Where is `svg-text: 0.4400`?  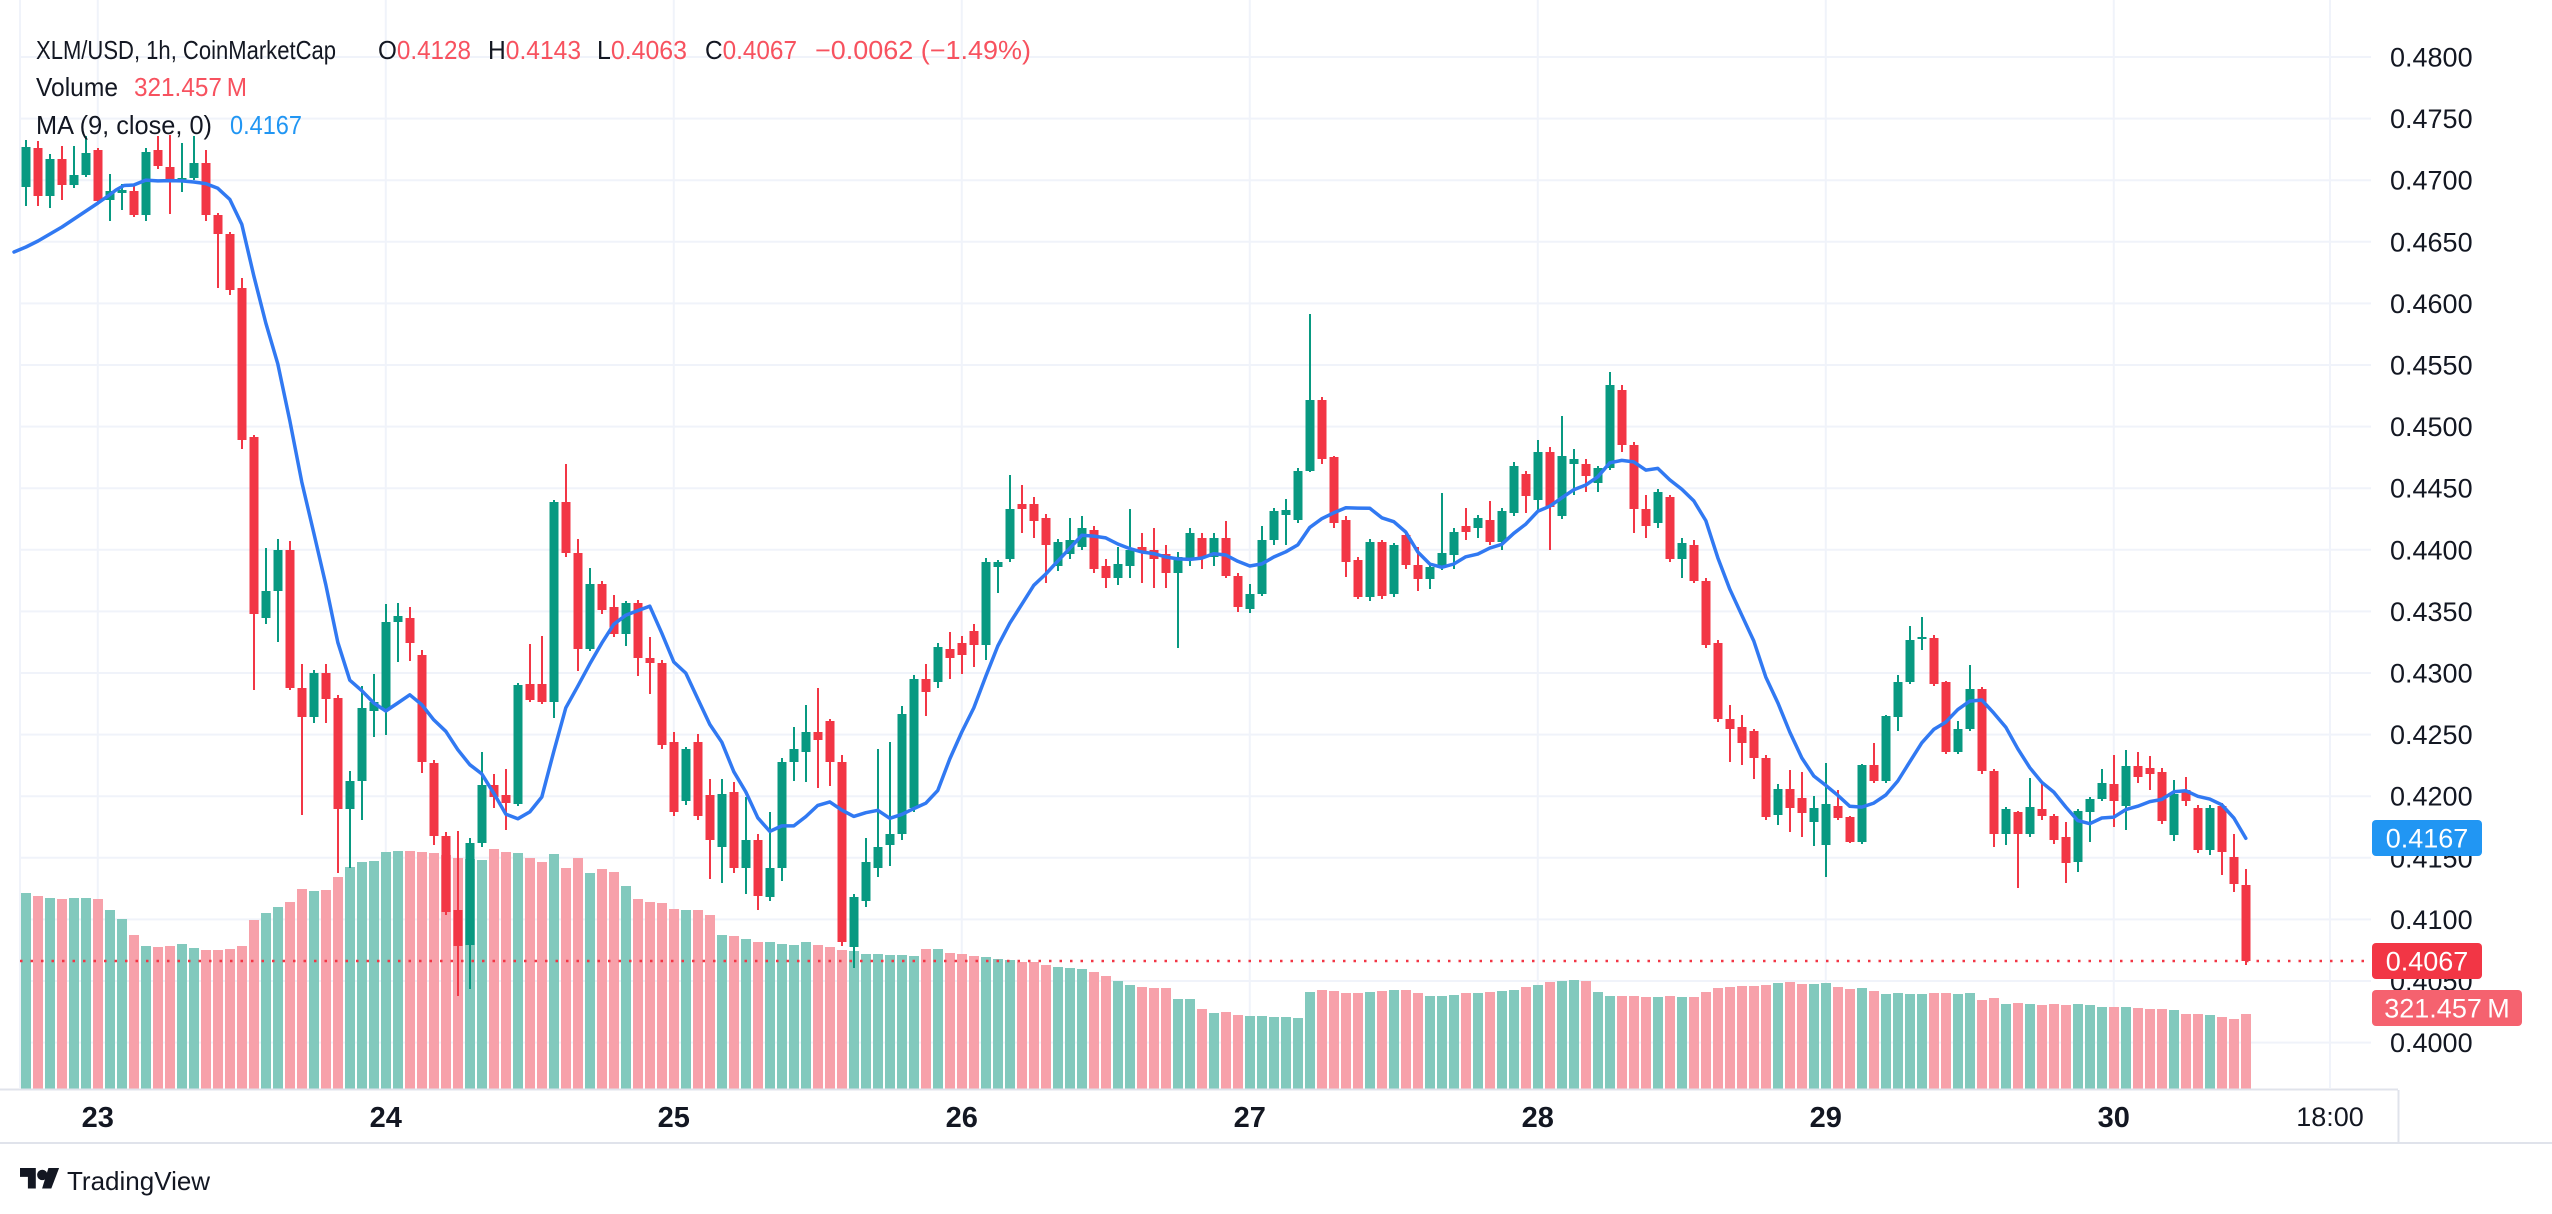 svg-text: 0.4400 is located at coordinates (2431, 550).